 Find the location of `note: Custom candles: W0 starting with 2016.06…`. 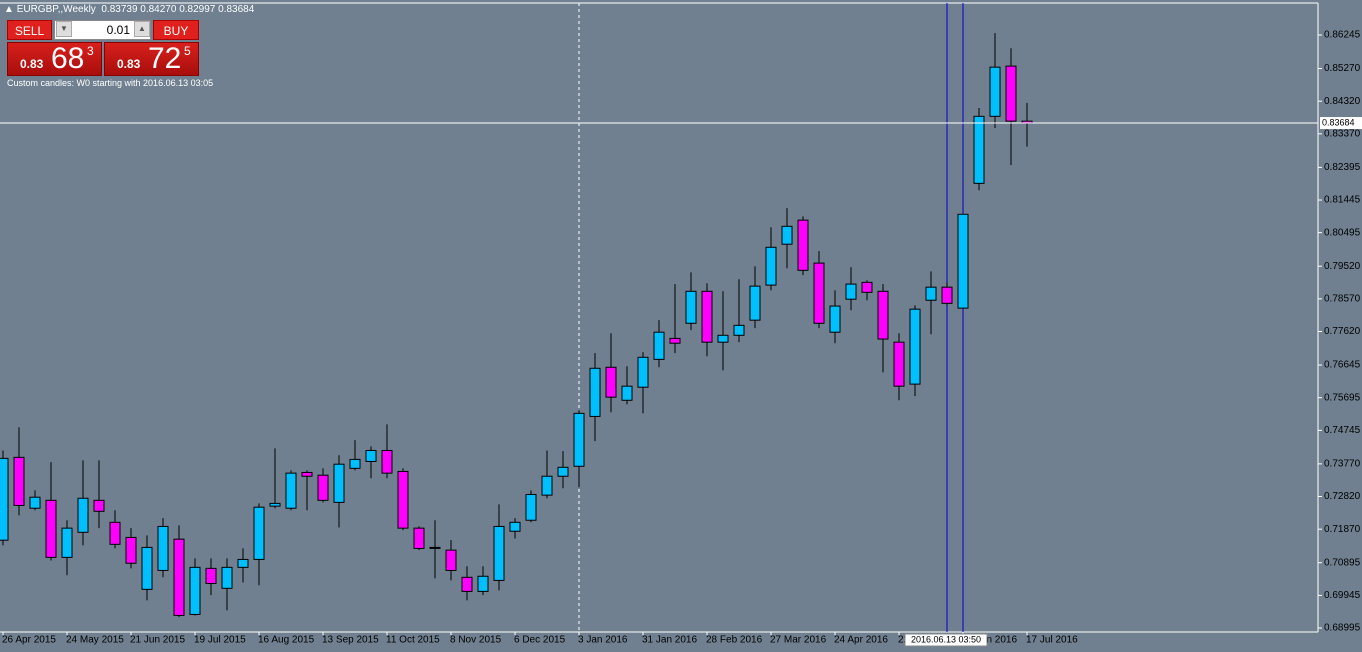

note: Custom candles: W0 starting with 2016.06… is located at coordinates (110, 83).